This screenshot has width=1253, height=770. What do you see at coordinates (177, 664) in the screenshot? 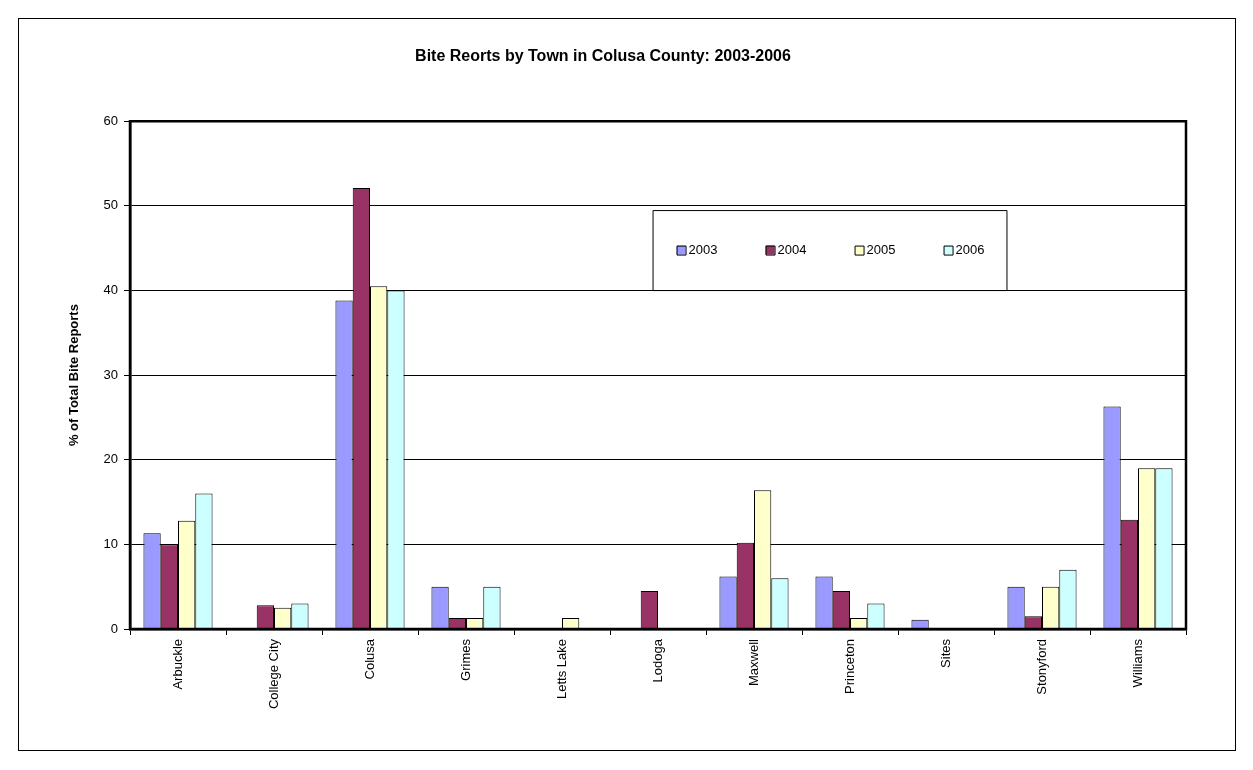
I see `x-tick-label: Arbuckle` at bounding box center [177, 664].